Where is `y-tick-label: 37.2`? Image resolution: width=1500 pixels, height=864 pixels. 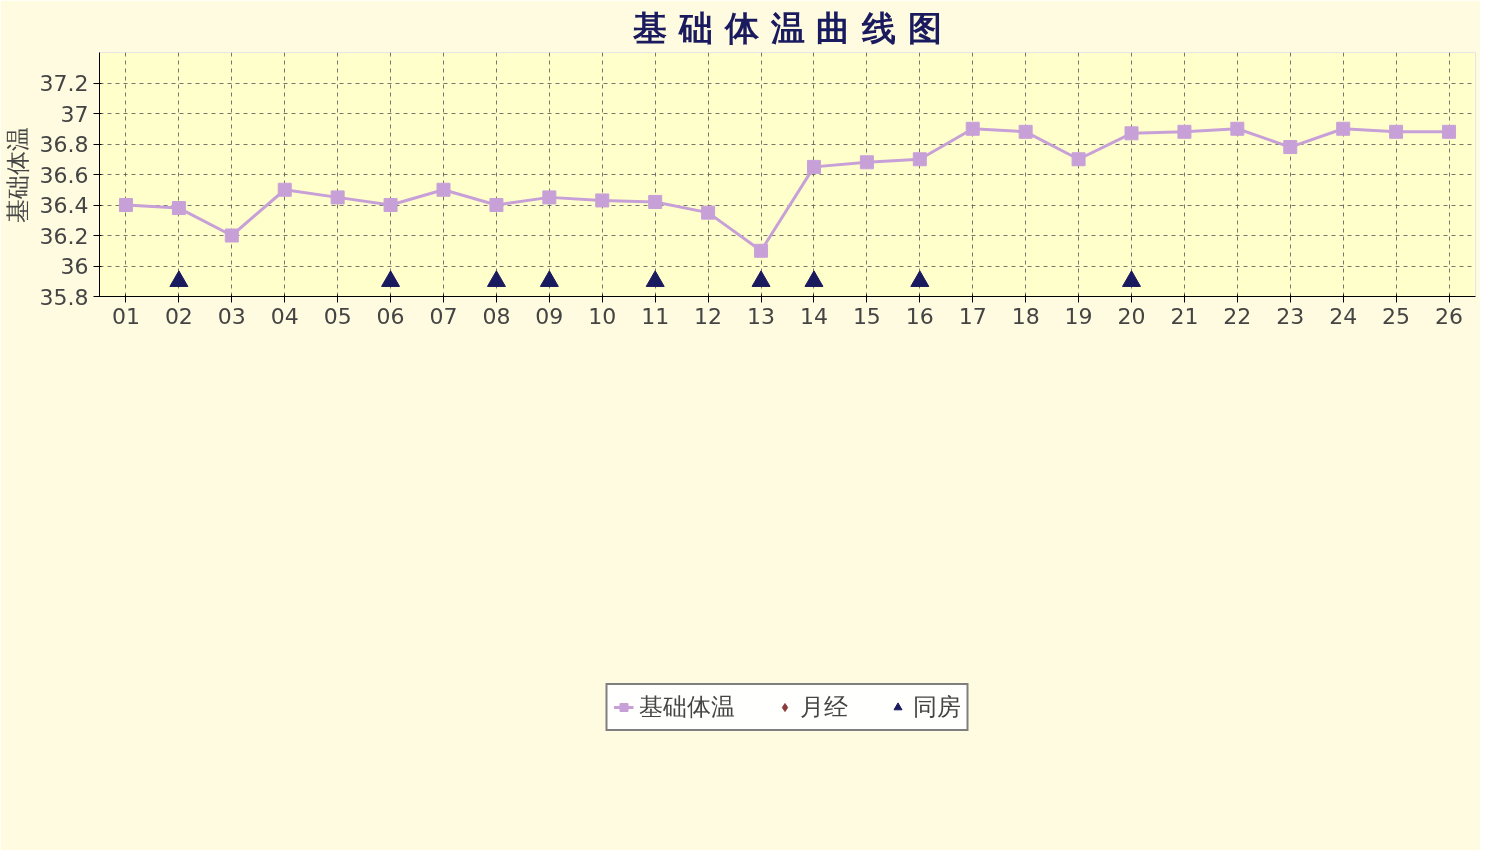 y-tick-label: 37.2 is located at coordinates (64, 83).